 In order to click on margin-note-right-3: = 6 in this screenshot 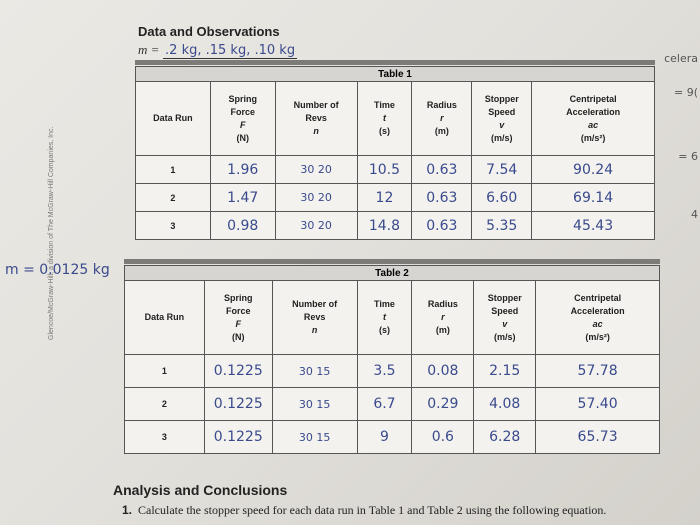, I will do `click(688, 156)`.